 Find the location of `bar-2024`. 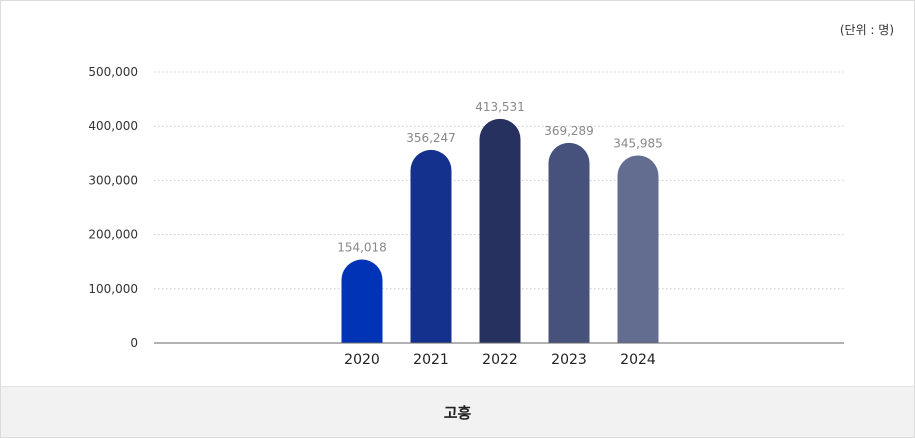

bar-2024 is located at coordinates (638, 249).